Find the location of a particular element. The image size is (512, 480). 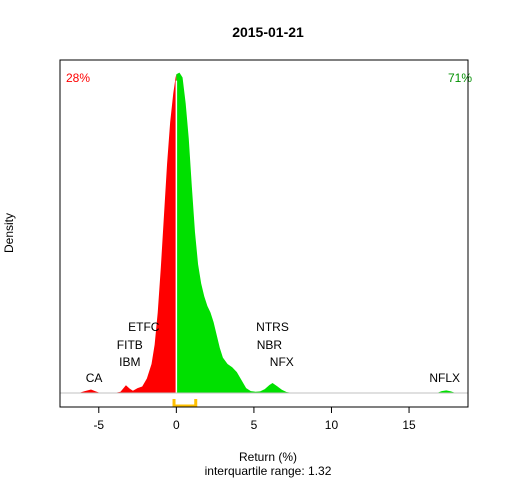

ticker-label-ntrs: NTRS is located at coordinates (272, 327).